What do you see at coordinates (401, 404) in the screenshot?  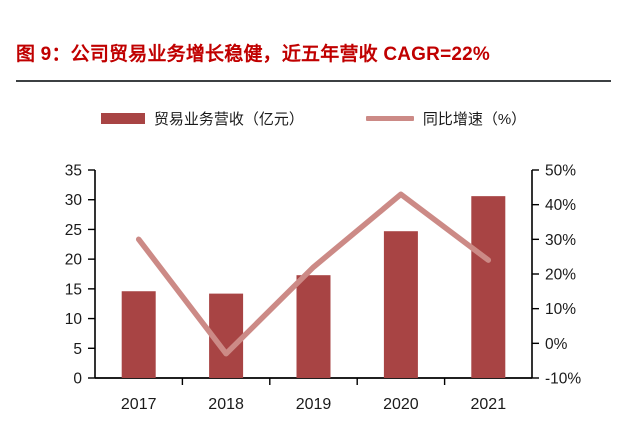 I see `x-axis-category-label: 2020` at bounding box center [401, 404].